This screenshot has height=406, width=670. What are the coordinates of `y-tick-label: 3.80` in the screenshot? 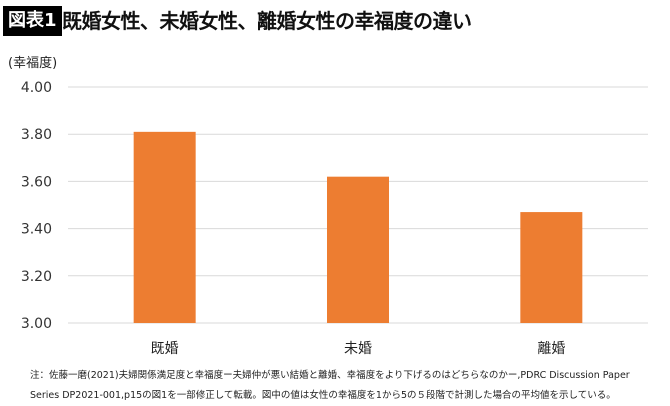 It's located at (36, 135).